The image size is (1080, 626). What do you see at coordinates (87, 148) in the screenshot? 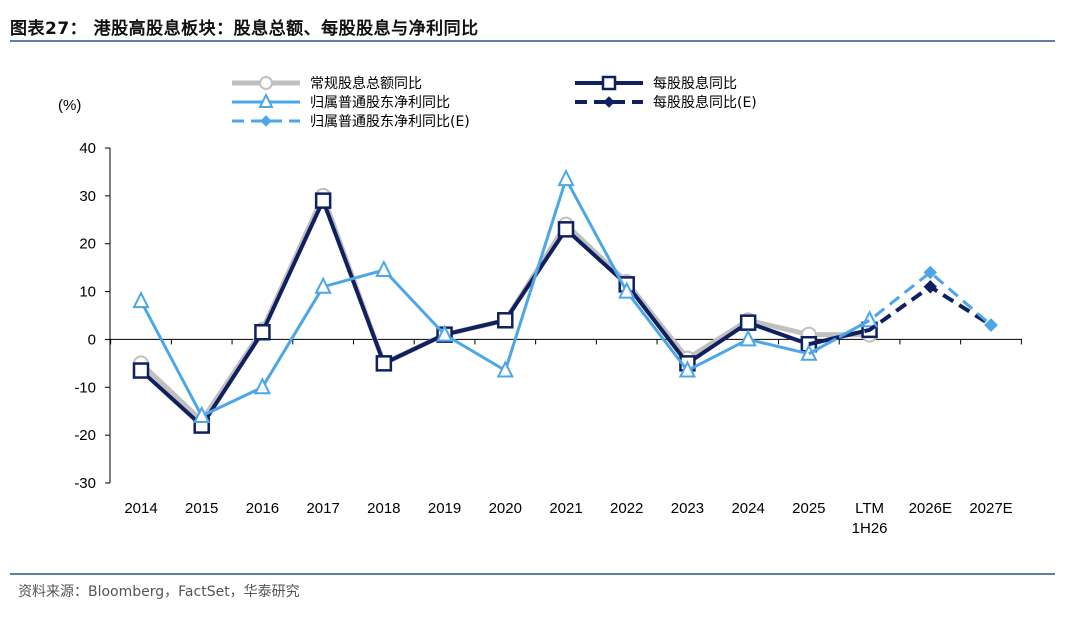
I see `y-tick-label: 40` at bounding box center [87, 148].